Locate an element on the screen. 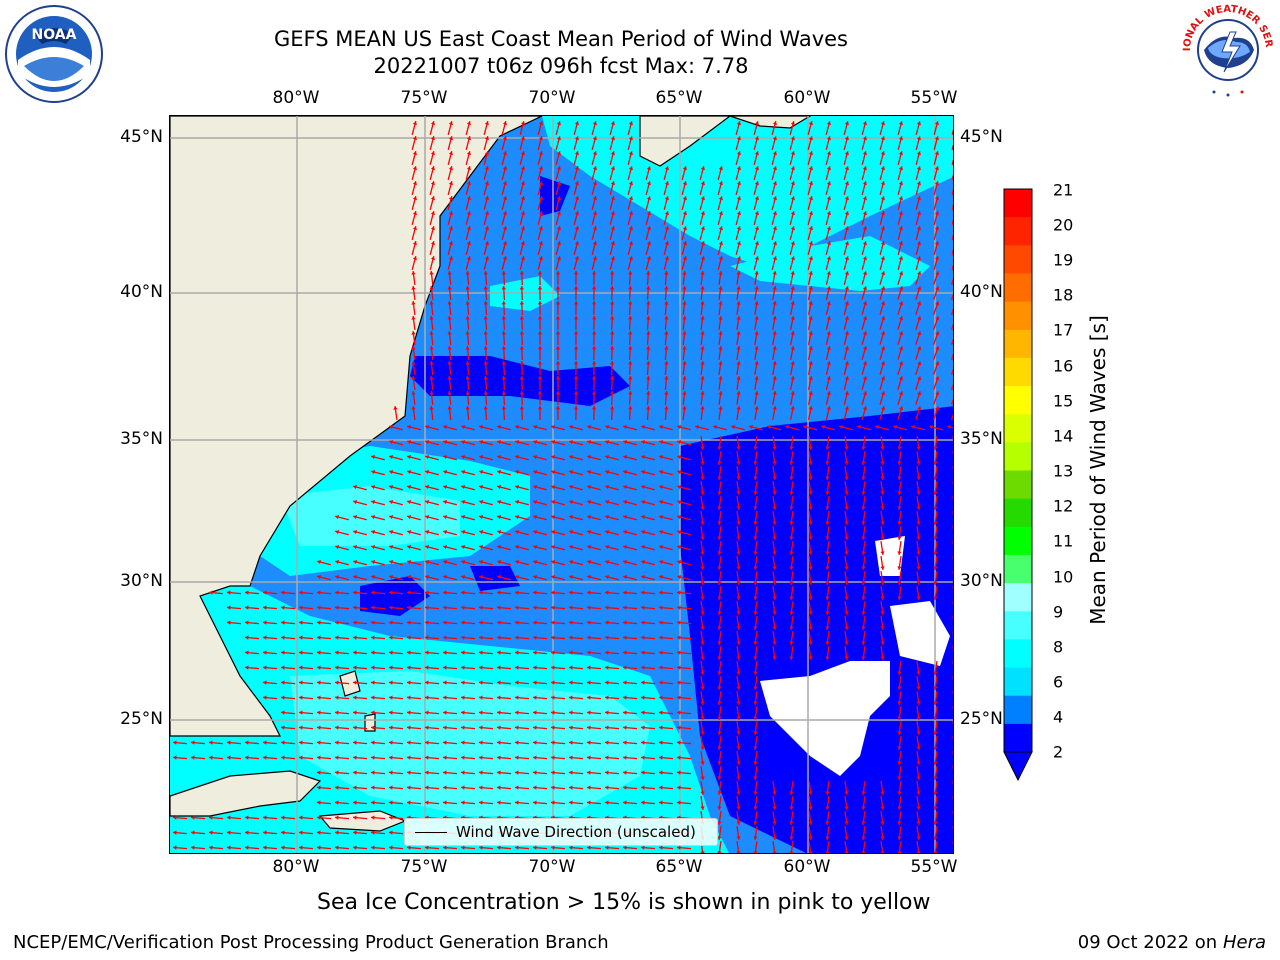  band-northeast-cyan is located at coordinates (830, 263).